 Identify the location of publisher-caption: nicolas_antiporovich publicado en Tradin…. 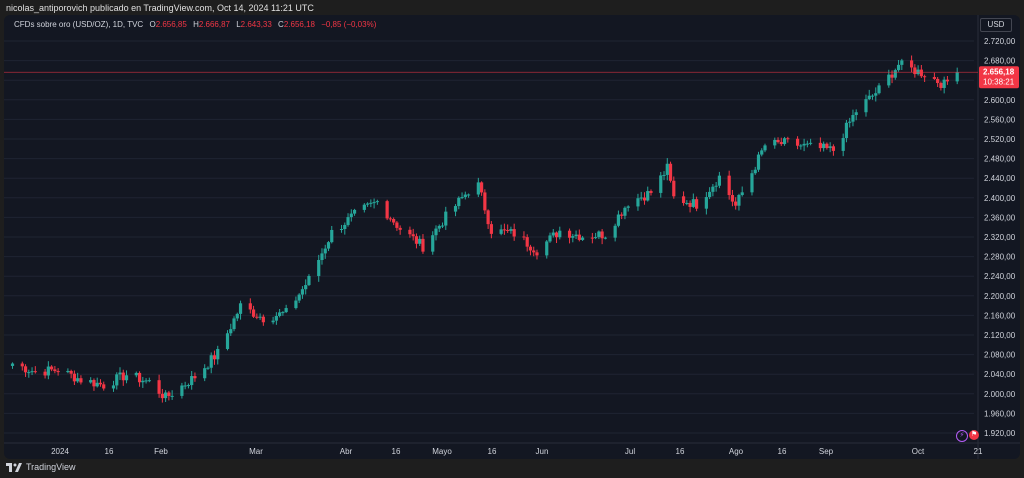
(160, 8).